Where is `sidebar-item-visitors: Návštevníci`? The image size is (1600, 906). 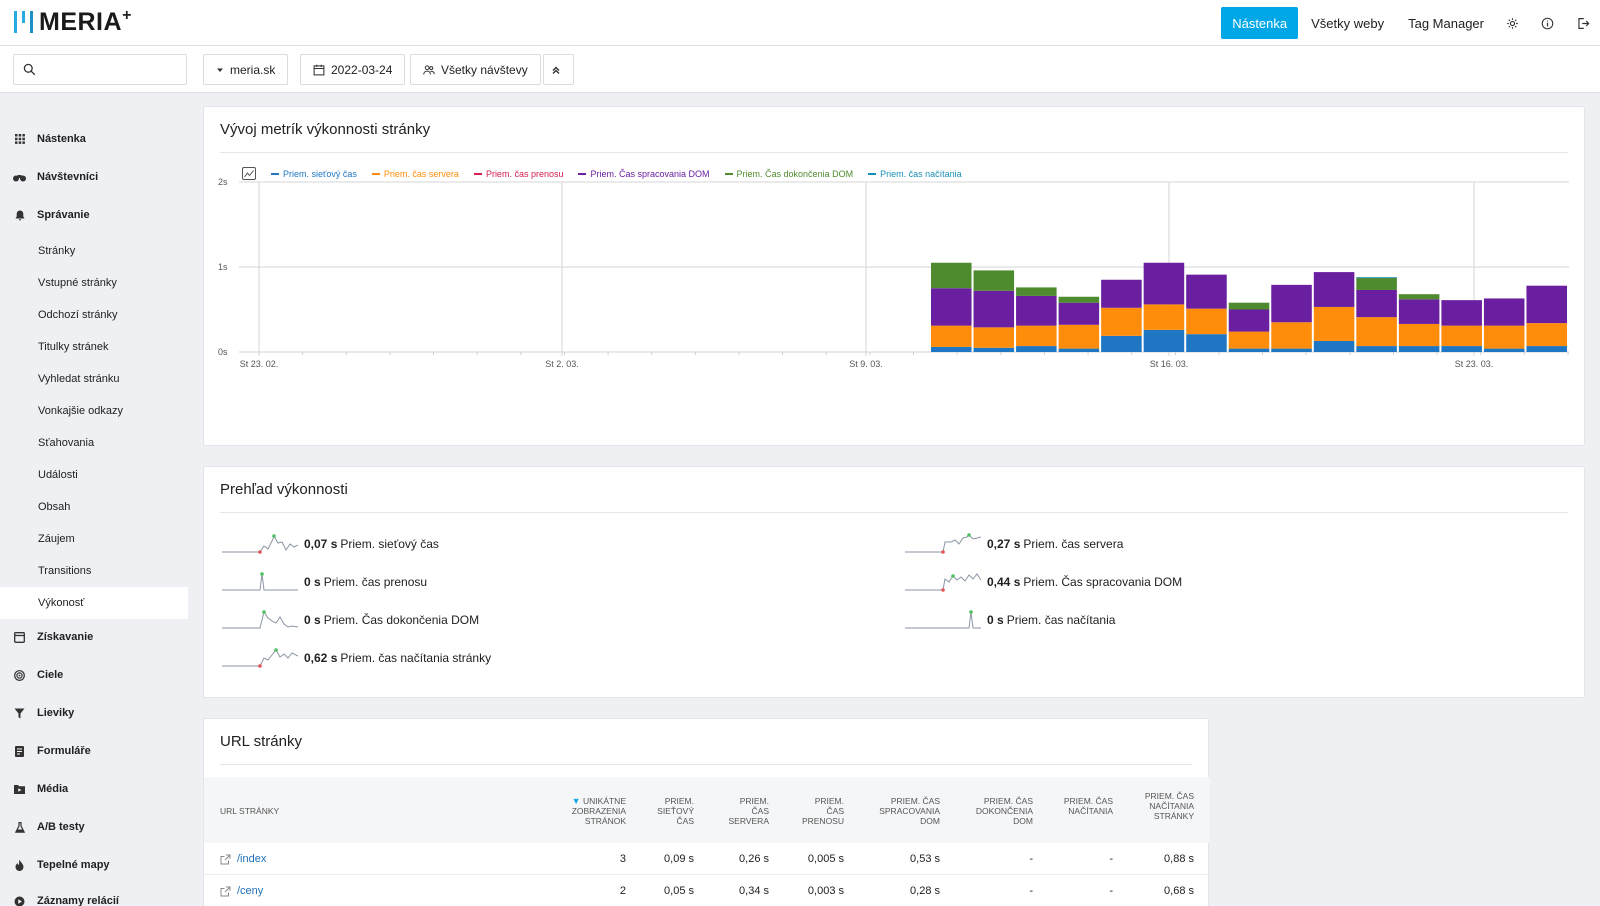 sidebar-item-visitors: Návštevníci is located at coordinates (94, 177).